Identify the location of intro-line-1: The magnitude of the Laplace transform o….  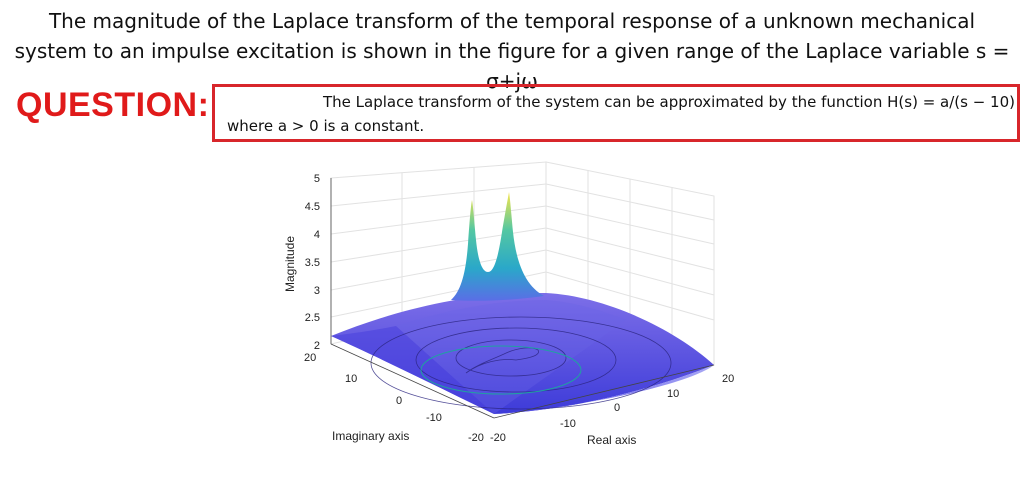
(512, 21).